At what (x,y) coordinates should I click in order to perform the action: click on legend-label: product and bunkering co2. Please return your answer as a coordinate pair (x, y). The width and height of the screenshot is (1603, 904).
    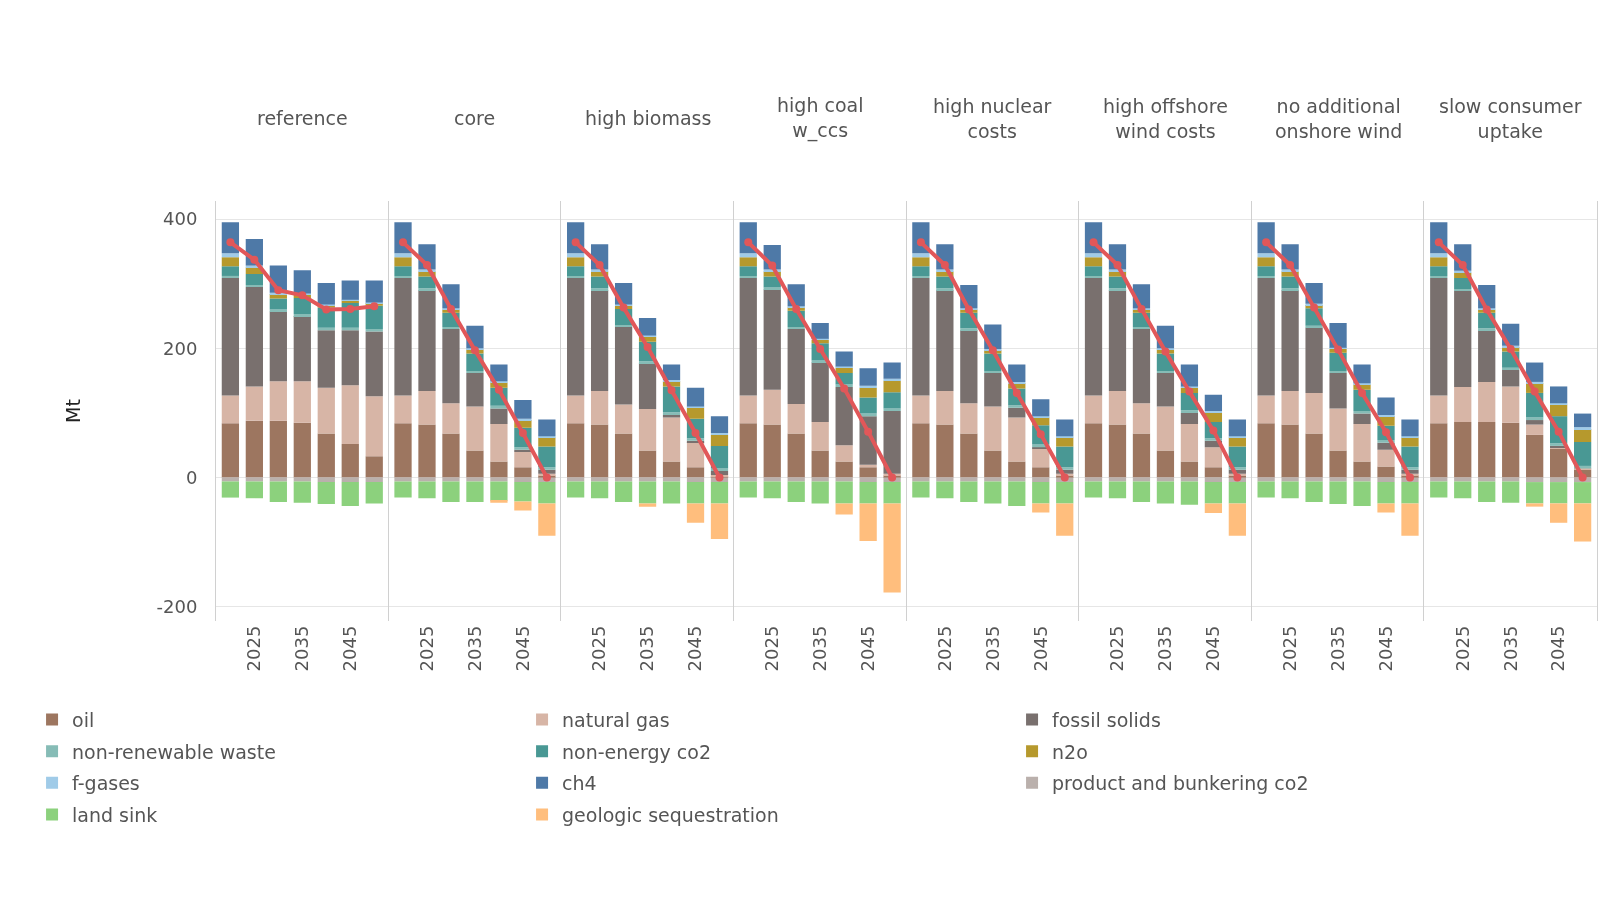
    Looking at the image, I should click on (1180, 783).